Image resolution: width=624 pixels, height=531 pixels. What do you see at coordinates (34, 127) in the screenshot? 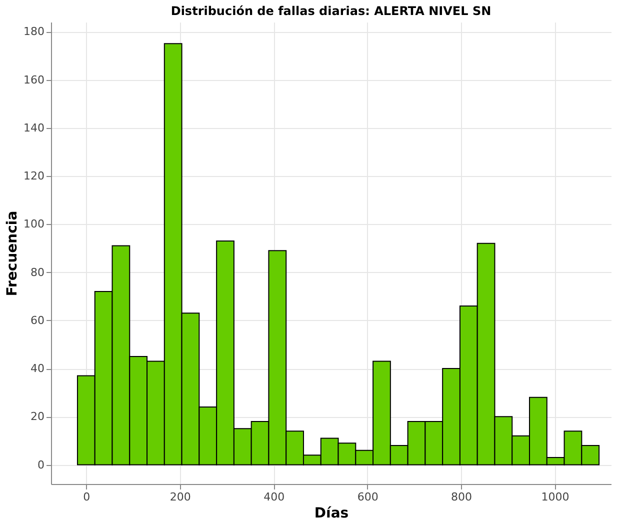
I see `y-tick-label: 140` at bounding box center [34, 127].